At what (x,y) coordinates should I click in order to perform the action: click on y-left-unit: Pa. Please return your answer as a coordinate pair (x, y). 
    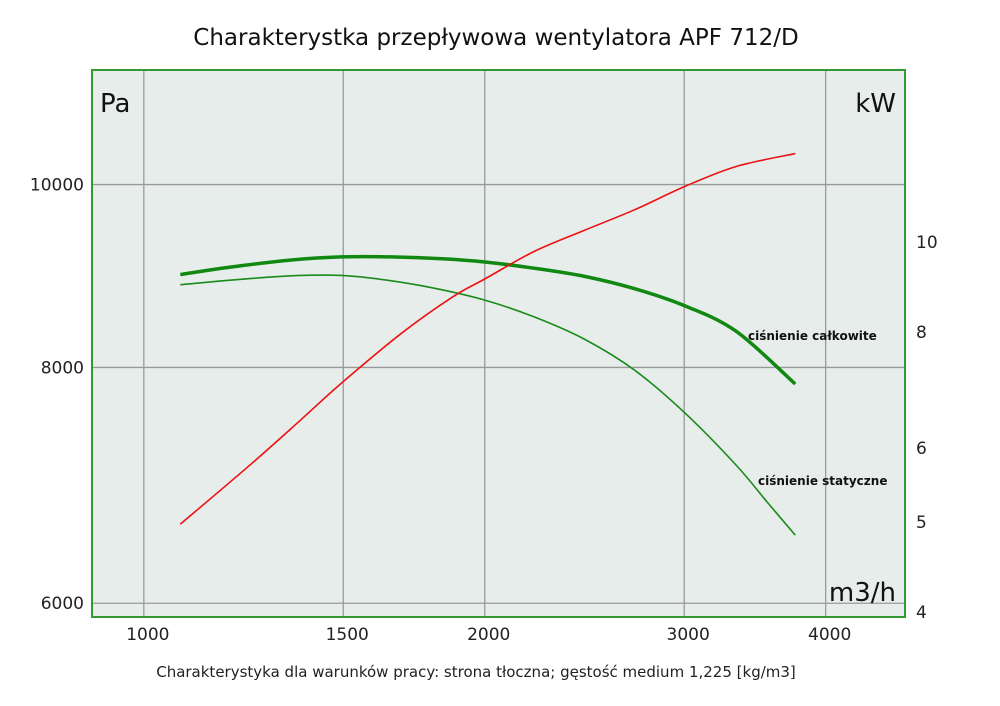
    Looking at the image, I should click on (115, 104).